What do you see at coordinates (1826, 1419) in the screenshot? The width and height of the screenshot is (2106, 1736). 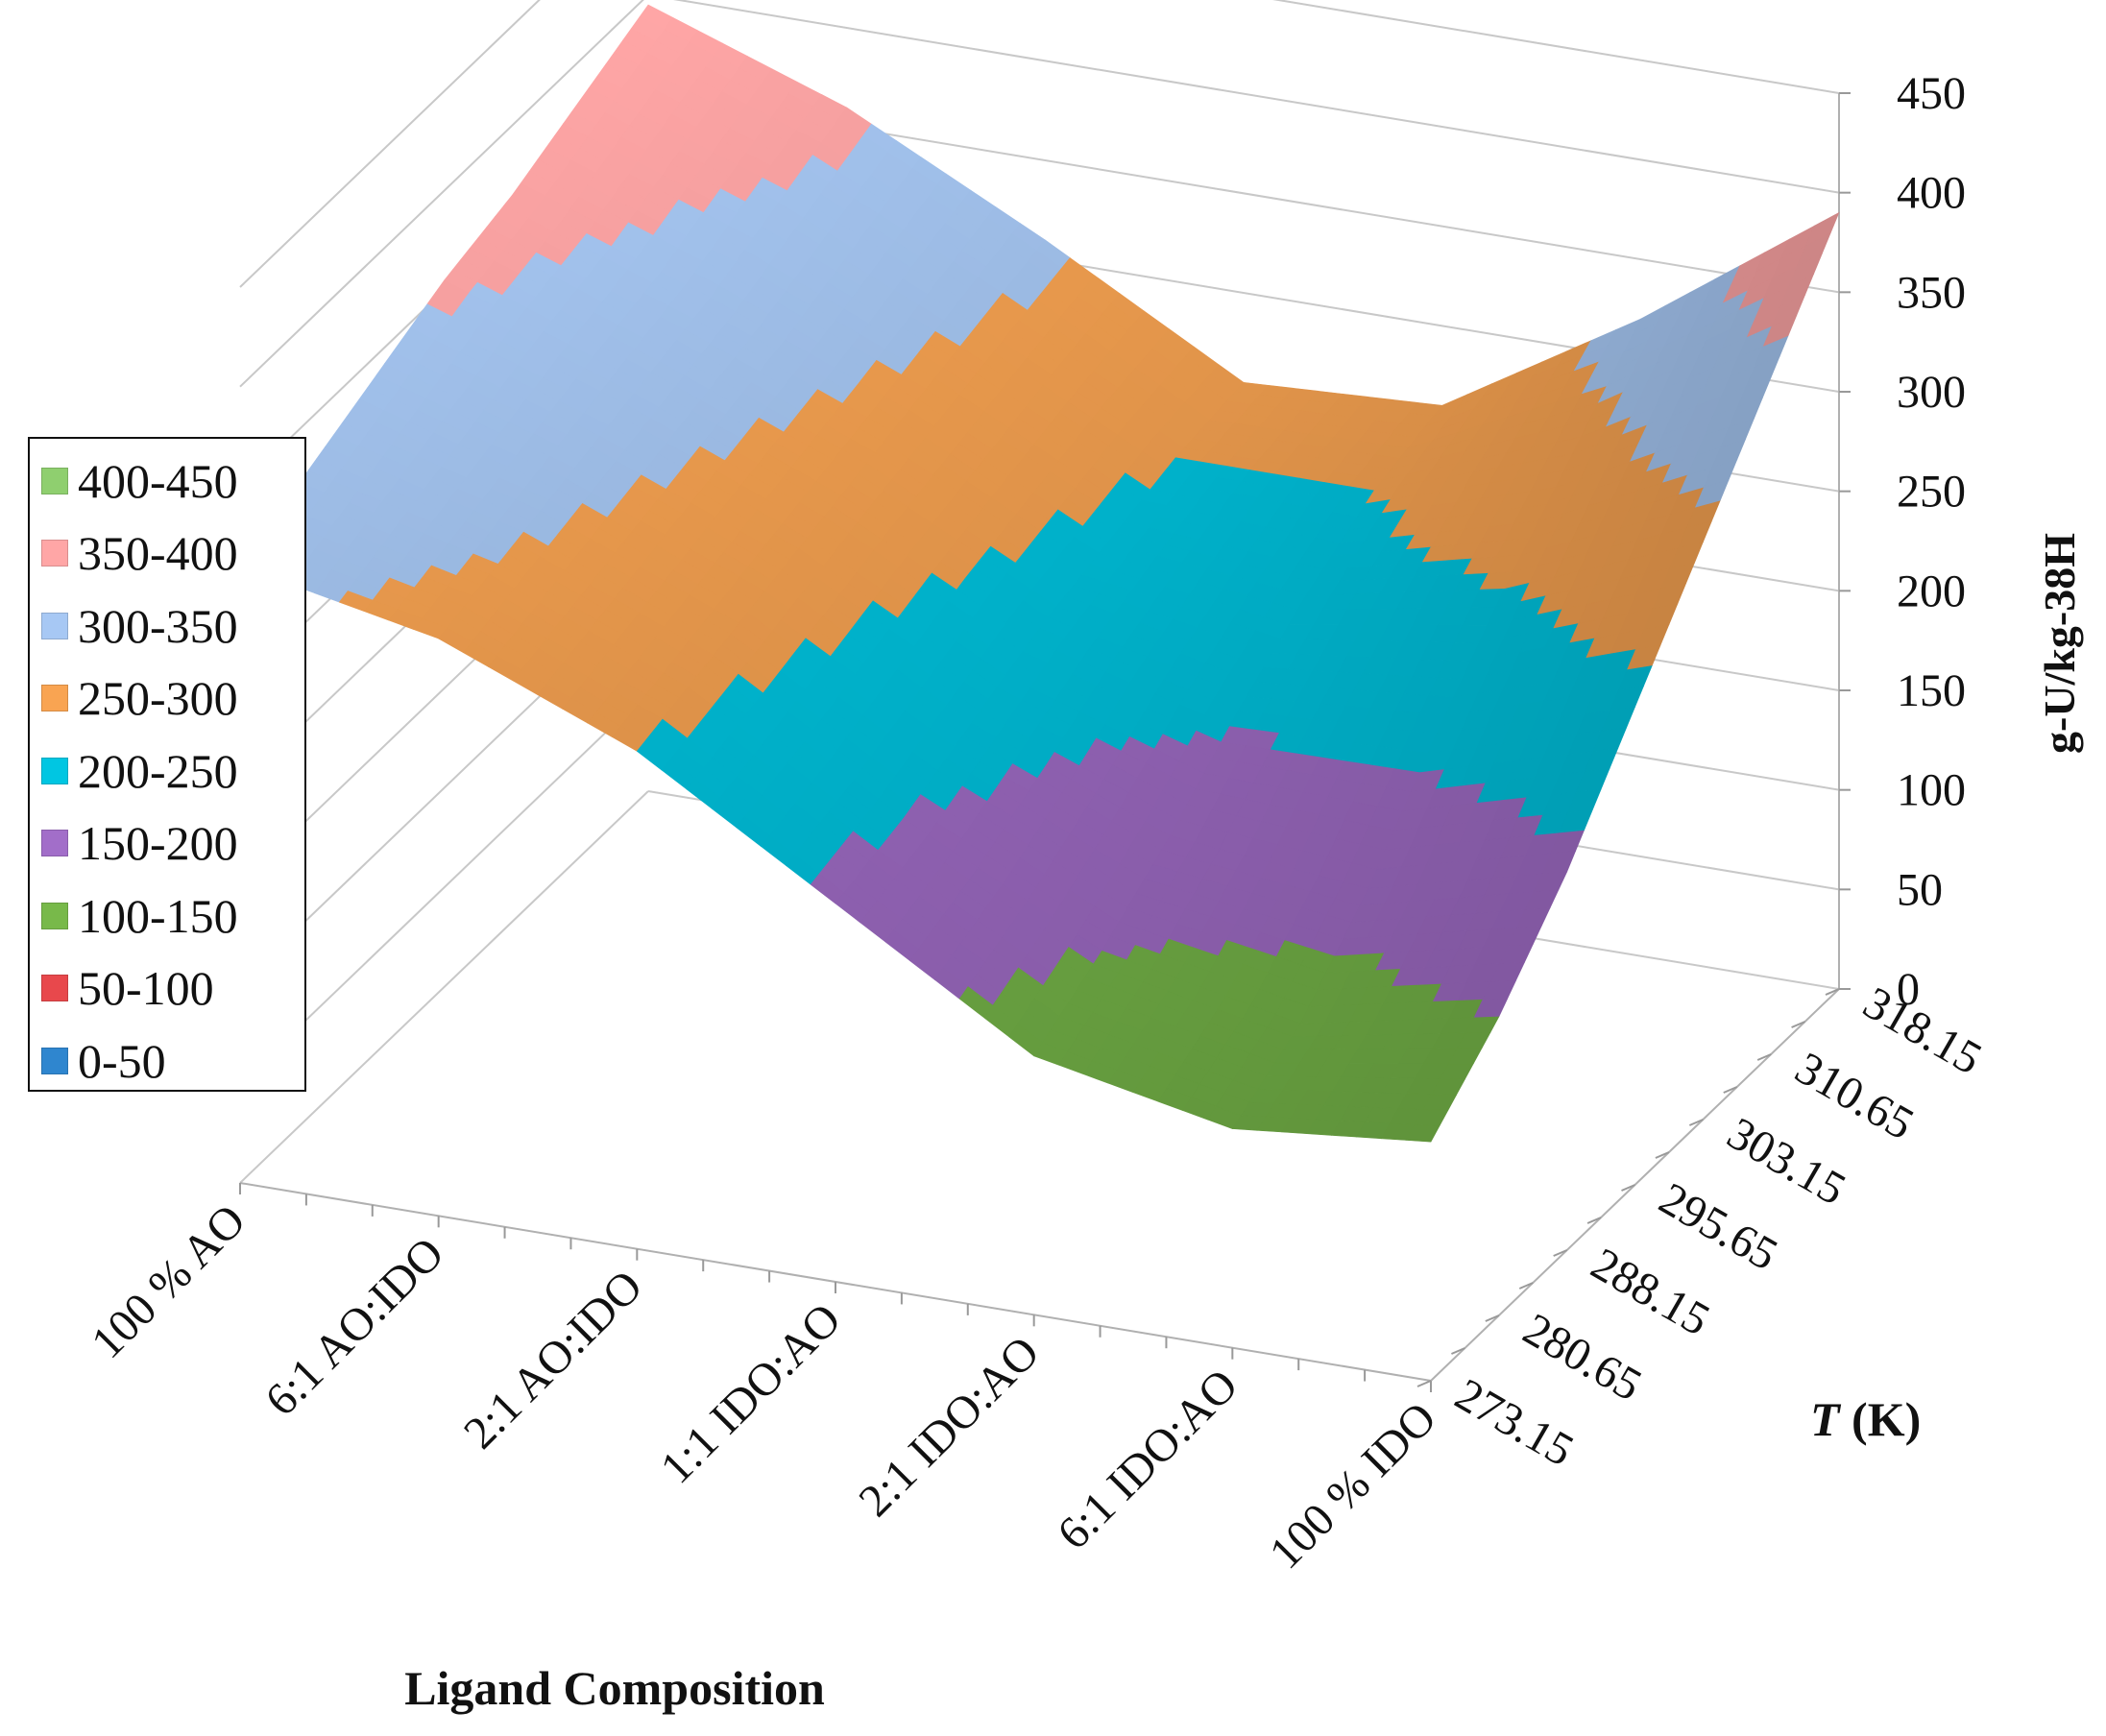 I see `y-axis-title-italic: T` at bounding box center [1826, 1419].